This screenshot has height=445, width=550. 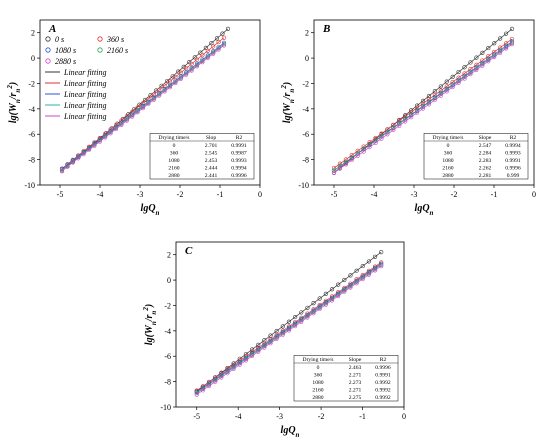 I want to click on panel-label: A, so click(x=52, y=29).